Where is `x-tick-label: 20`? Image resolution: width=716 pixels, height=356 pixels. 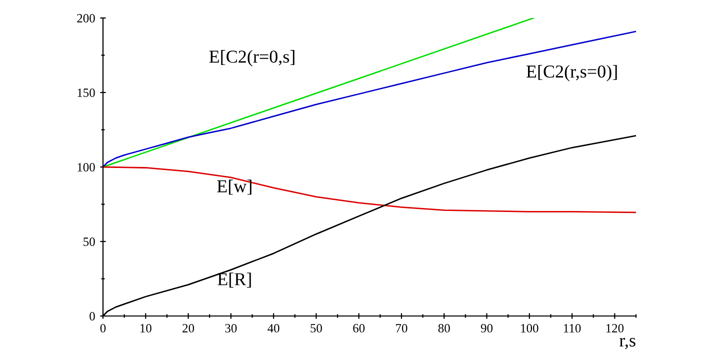 x-tick-label: 20 is located at coordinates (188, 328).